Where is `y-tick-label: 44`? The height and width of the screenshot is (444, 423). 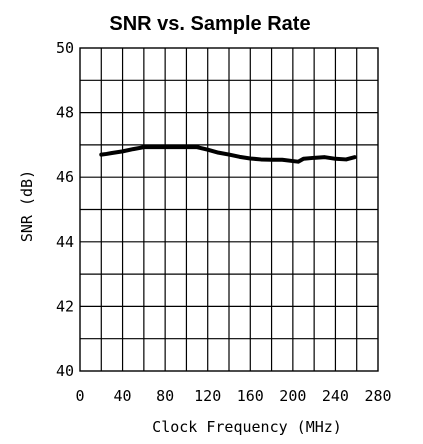
y-tick-label: 44 is located at coordinates (65, 242).